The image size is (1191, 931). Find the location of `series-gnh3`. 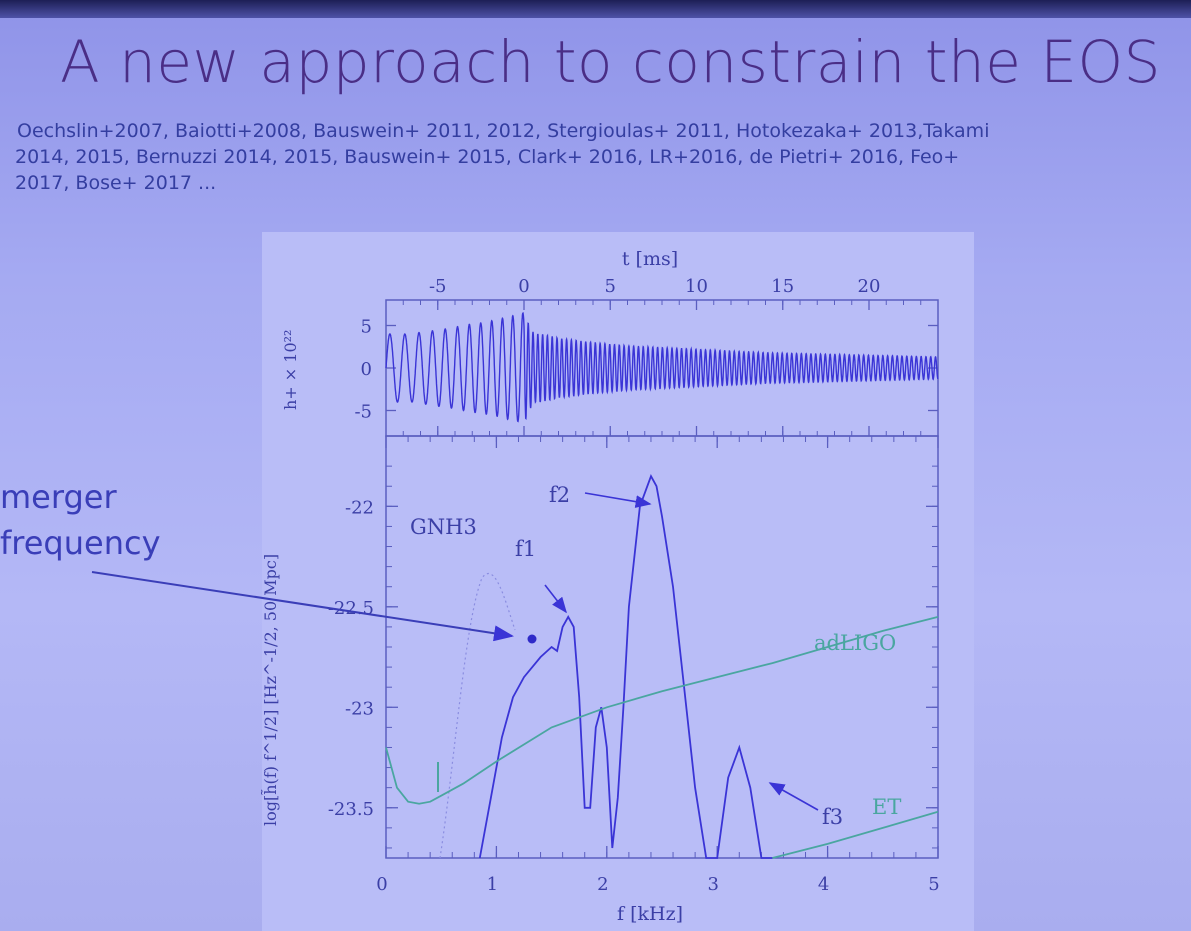

series-gnh3 is located at coordinates (625, 666).